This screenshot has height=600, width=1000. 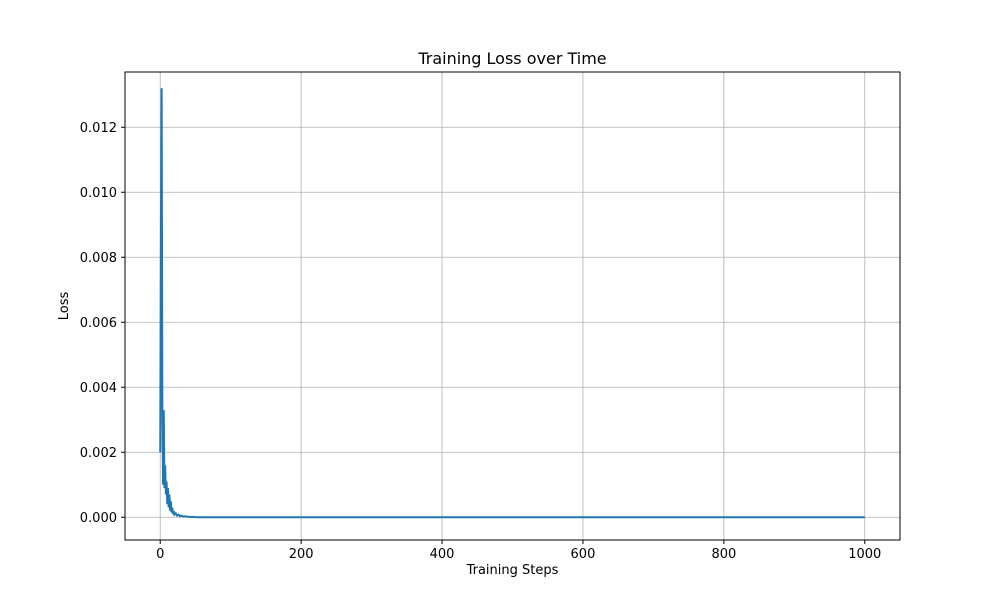 I want to click on y-tick-label: 0.000, so click(x=98, y=518).